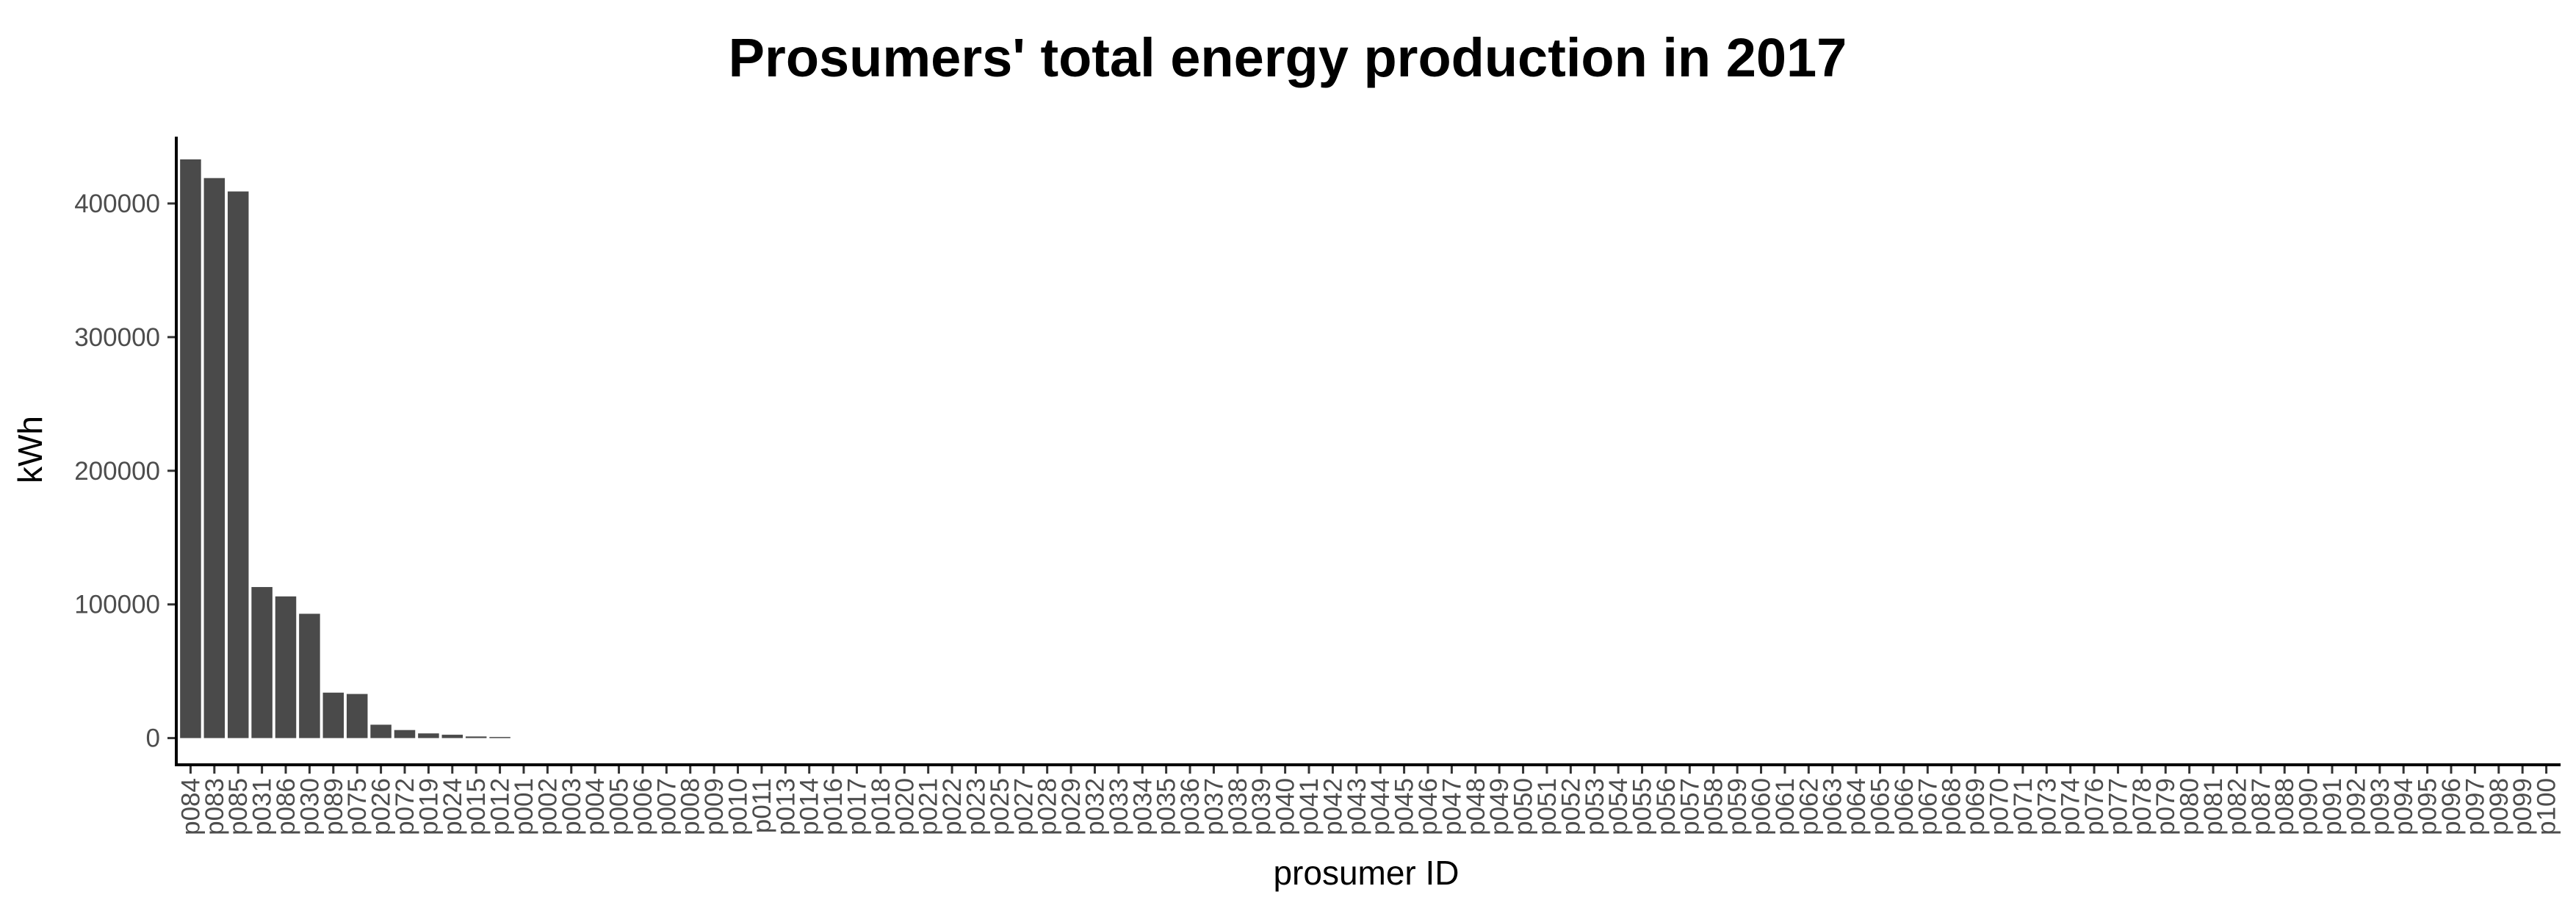 The image size is (2576, 911). Describe the element at coordinates (1404, 806) in the screenshot. I see `x-tick-label: p045` at that location.